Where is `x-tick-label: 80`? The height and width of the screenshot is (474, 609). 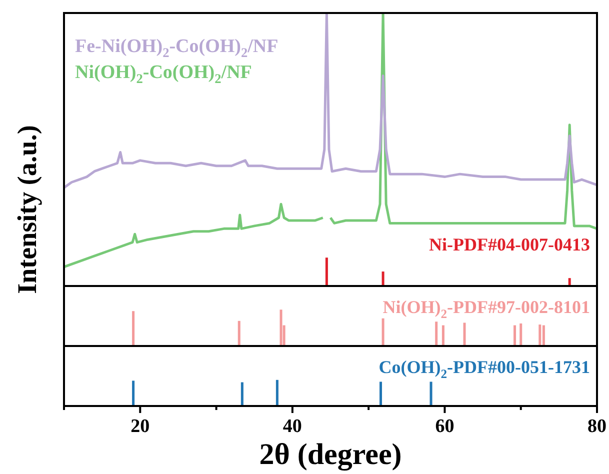
x-tick-label: 80 is located at coordinates (597, 426).